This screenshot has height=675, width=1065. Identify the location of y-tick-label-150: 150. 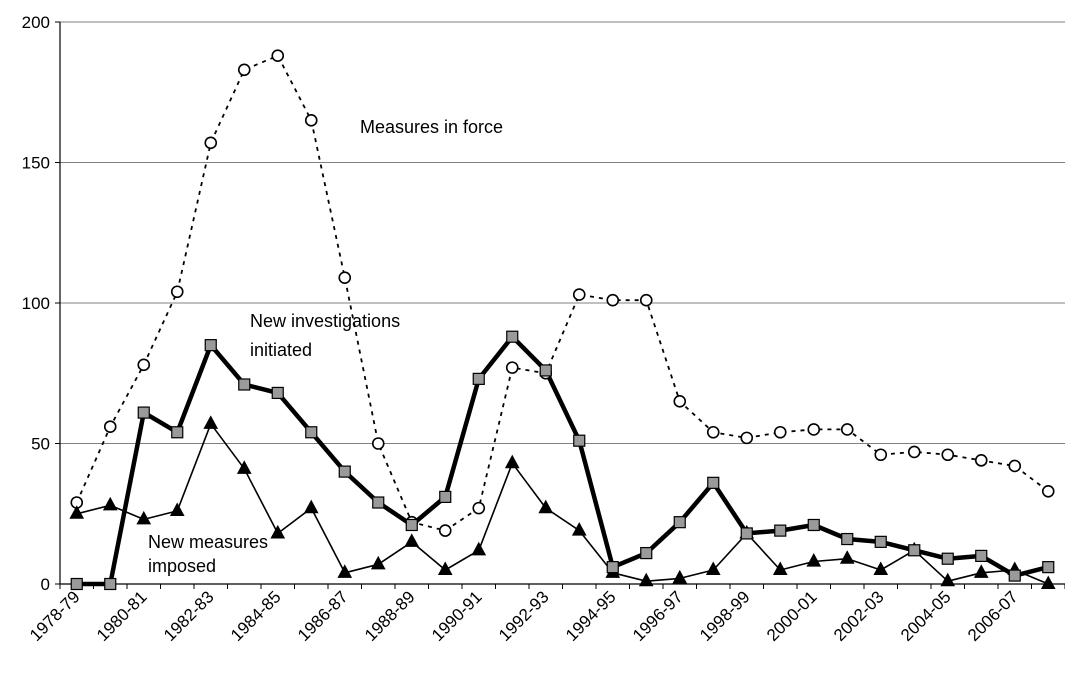
(36, 163).